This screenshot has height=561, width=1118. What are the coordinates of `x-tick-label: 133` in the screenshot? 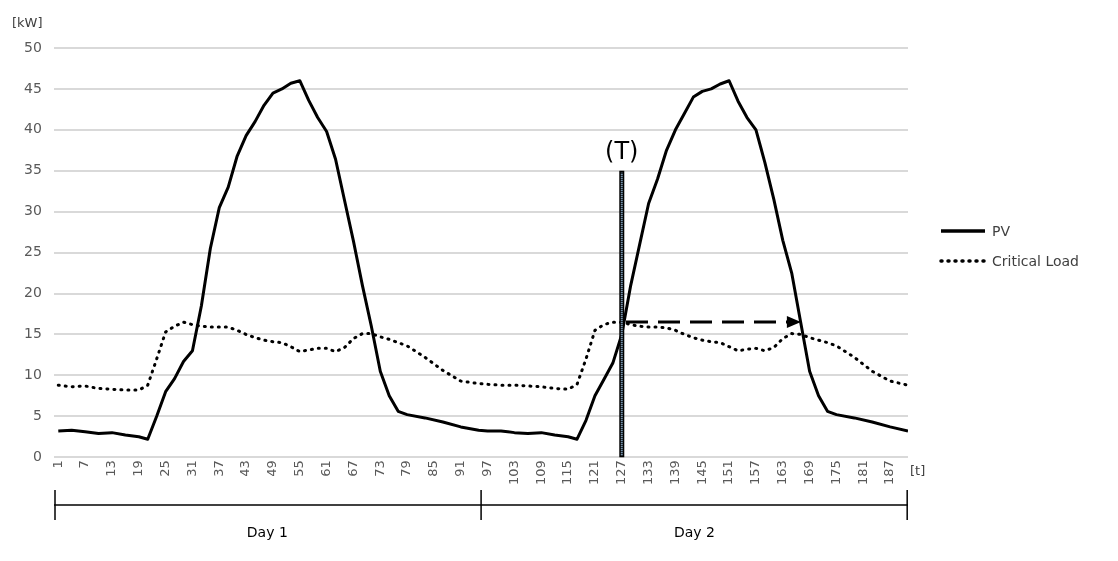 It's located at (647, 473).